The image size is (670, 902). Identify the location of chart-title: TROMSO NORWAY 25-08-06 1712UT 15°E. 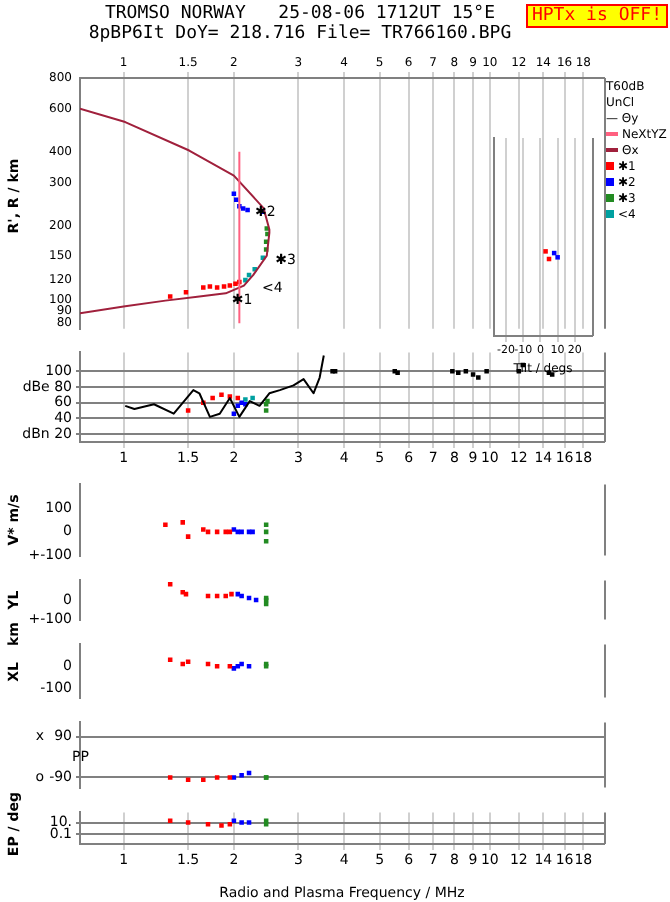
(300, 14).